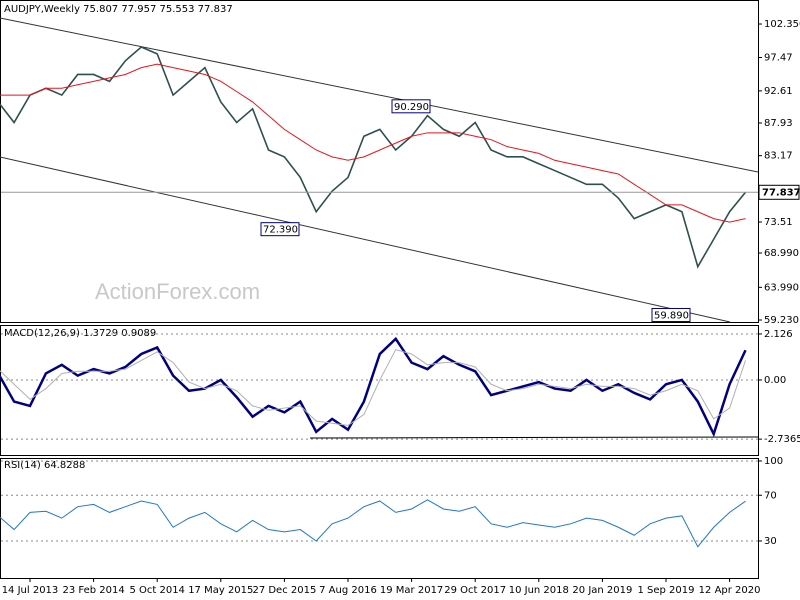  What do you see at coordinates (770, 541) in the screenshot?
I see `y-tick-label: 30` at bounding box center [770, 541].